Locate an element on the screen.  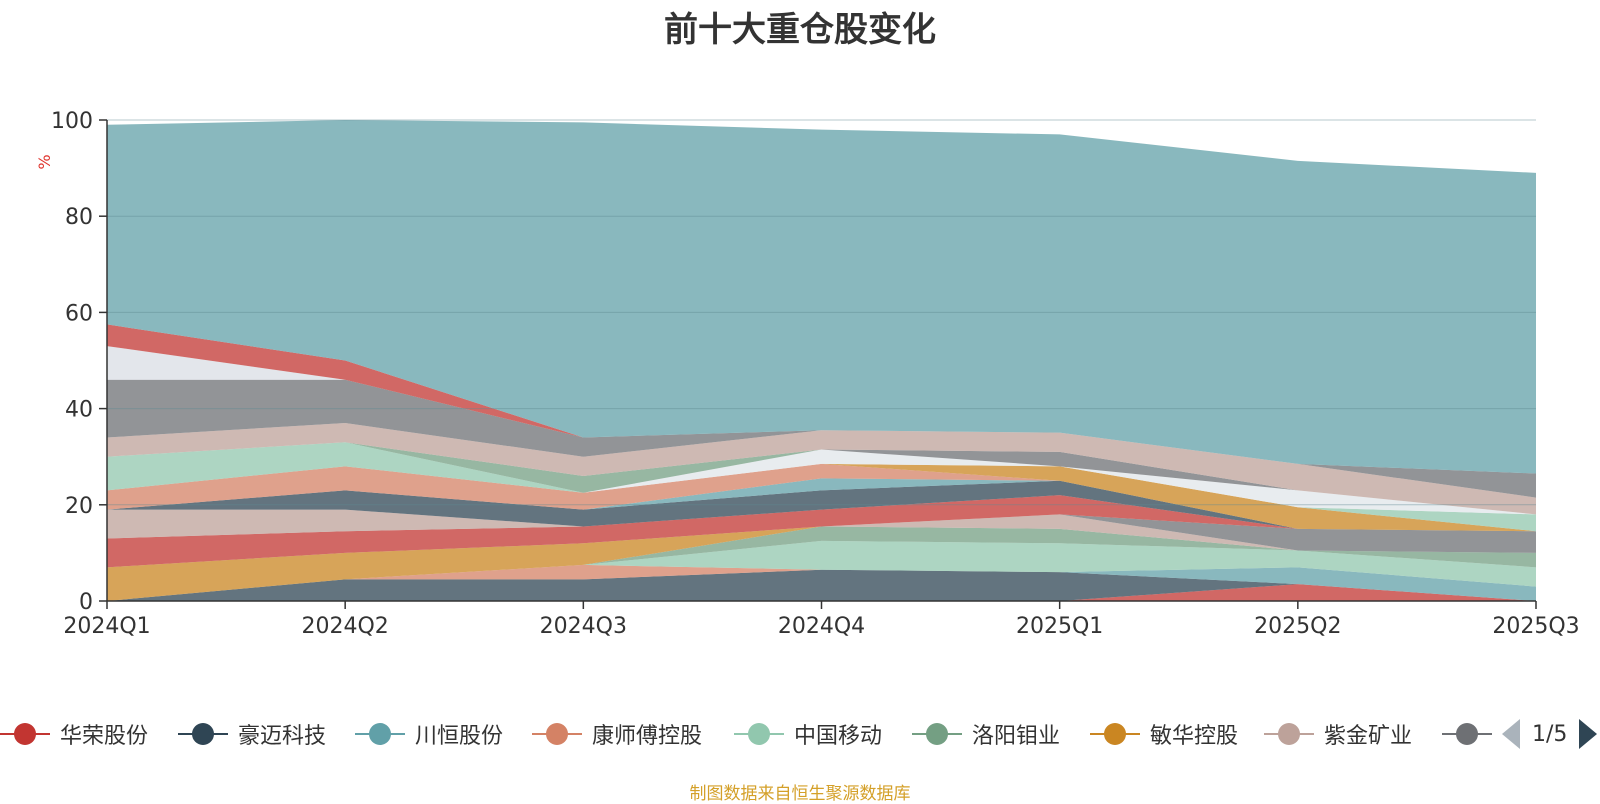
legend-label: 豪迈科技 is located at coordinates (282, 736).